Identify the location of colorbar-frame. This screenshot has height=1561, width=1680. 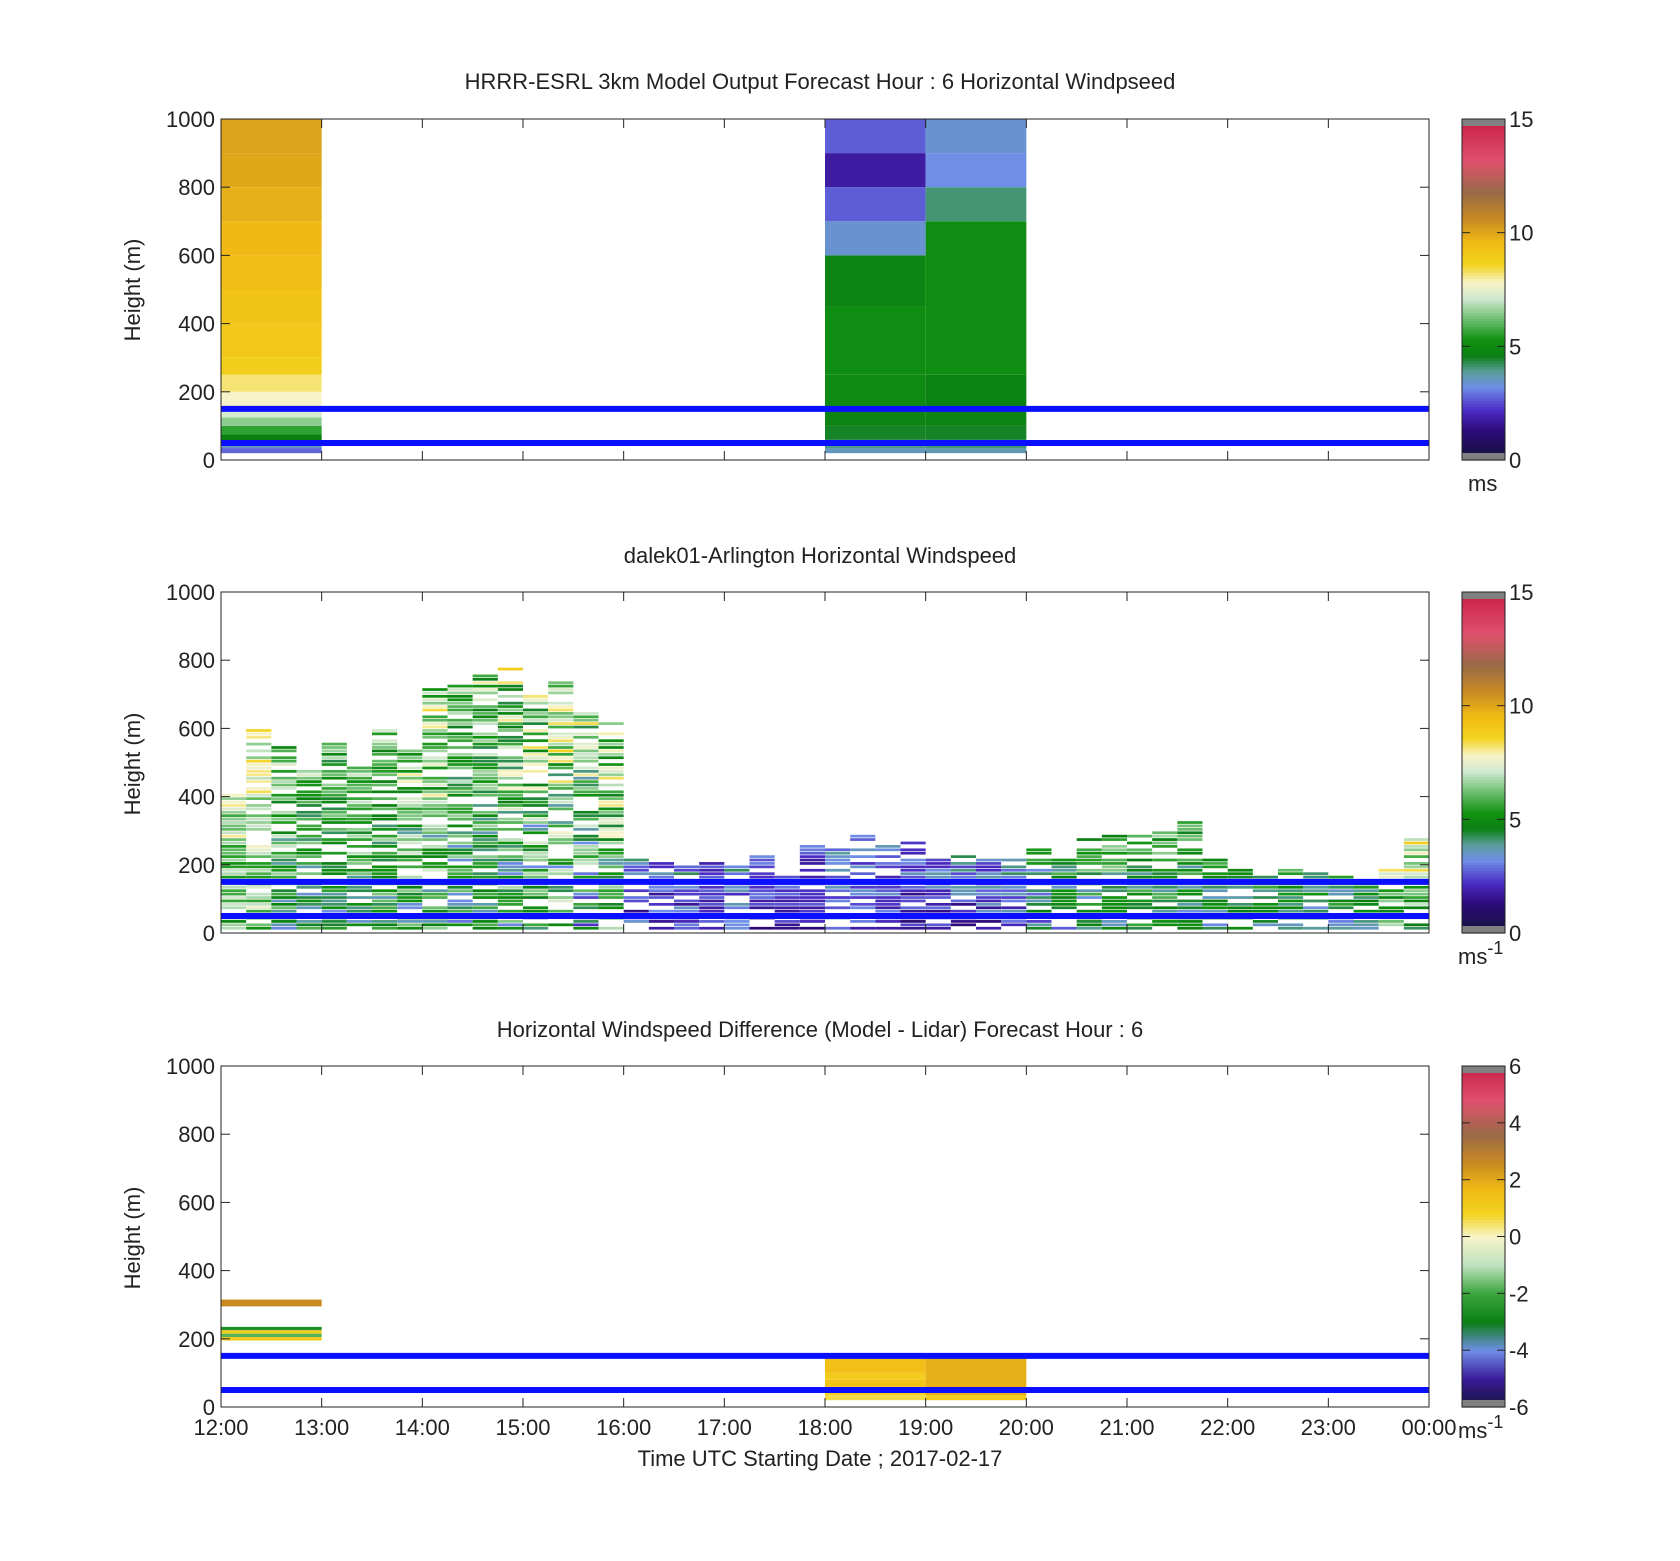
(1483, 289).